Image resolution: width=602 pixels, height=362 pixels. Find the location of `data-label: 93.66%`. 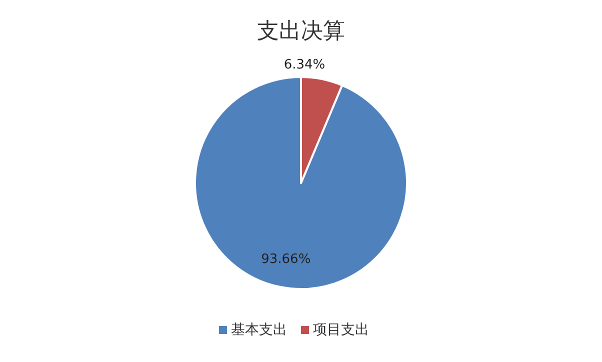

data-label: 93.66% is located at coordinates (286, 259).